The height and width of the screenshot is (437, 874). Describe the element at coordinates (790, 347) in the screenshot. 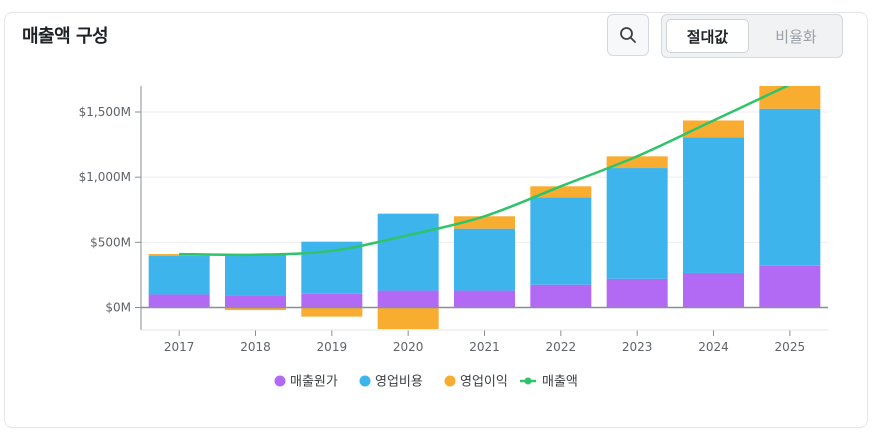

I see `x-tick-label: 2025` at that location.